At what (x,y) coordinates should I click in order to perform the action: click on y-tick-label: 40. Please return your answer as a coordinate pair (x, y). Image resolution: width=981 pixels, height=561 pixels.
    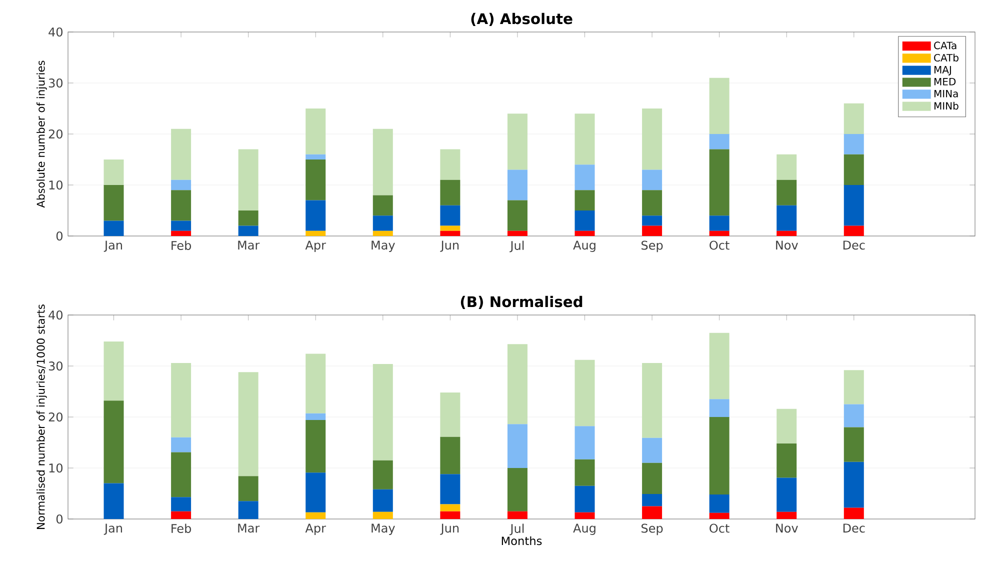
    Looking at the image, I should click on (55, 32).